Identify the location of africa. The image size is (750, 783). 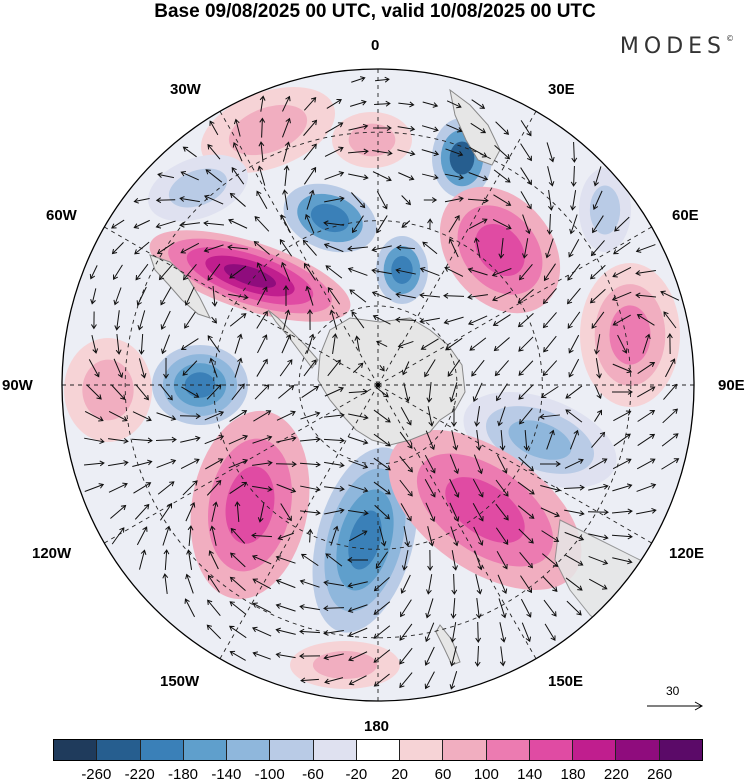
(475, 127).